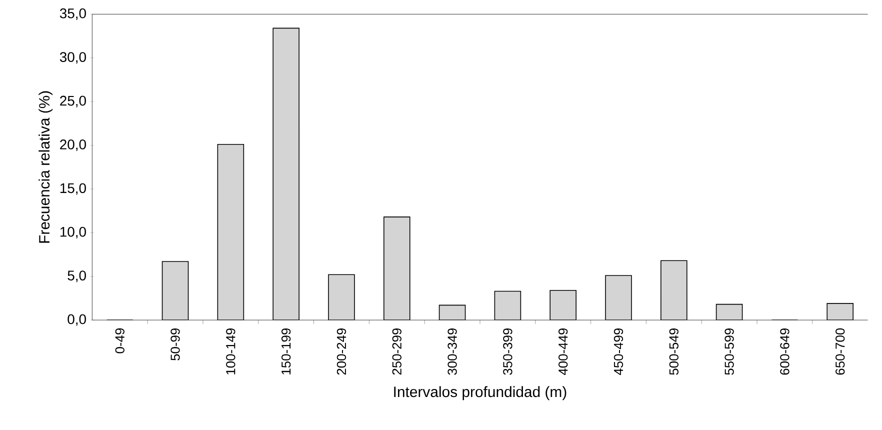 This screenshot has height=430, width=882. I want to click on y-tick-label: 35,0, so click(73, 14).